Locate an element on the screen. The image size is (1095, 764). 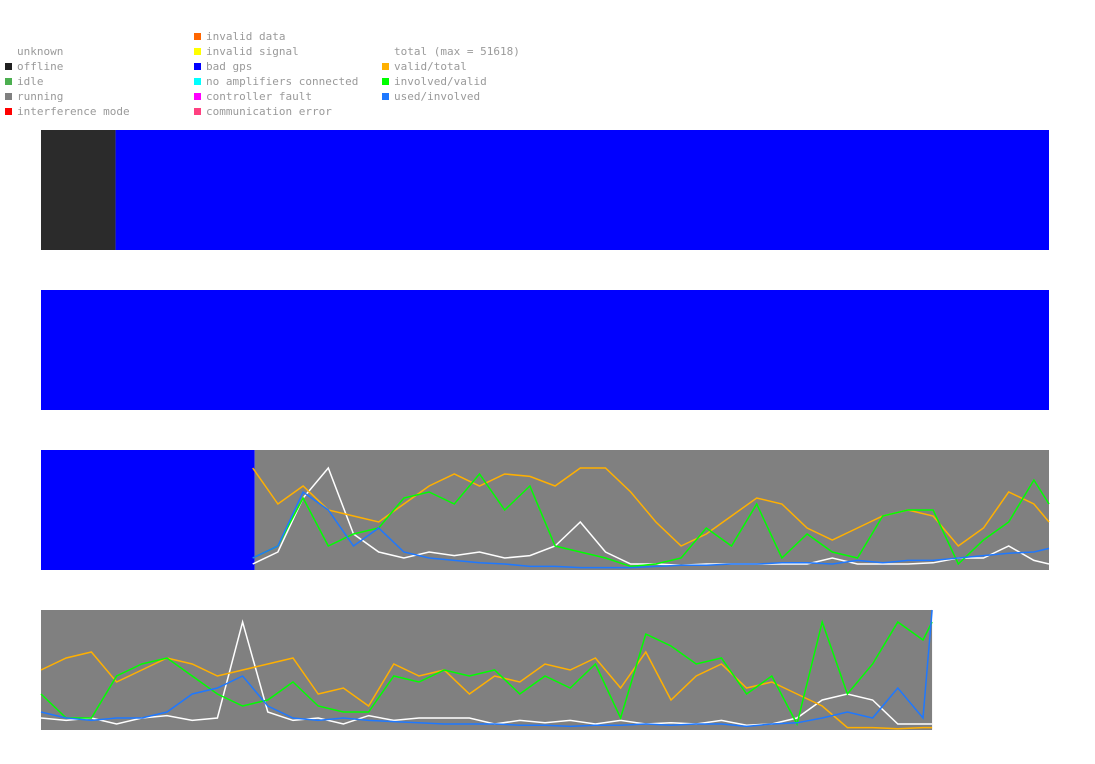
legend-label: invalid signal is located at coordinates (252, 51).